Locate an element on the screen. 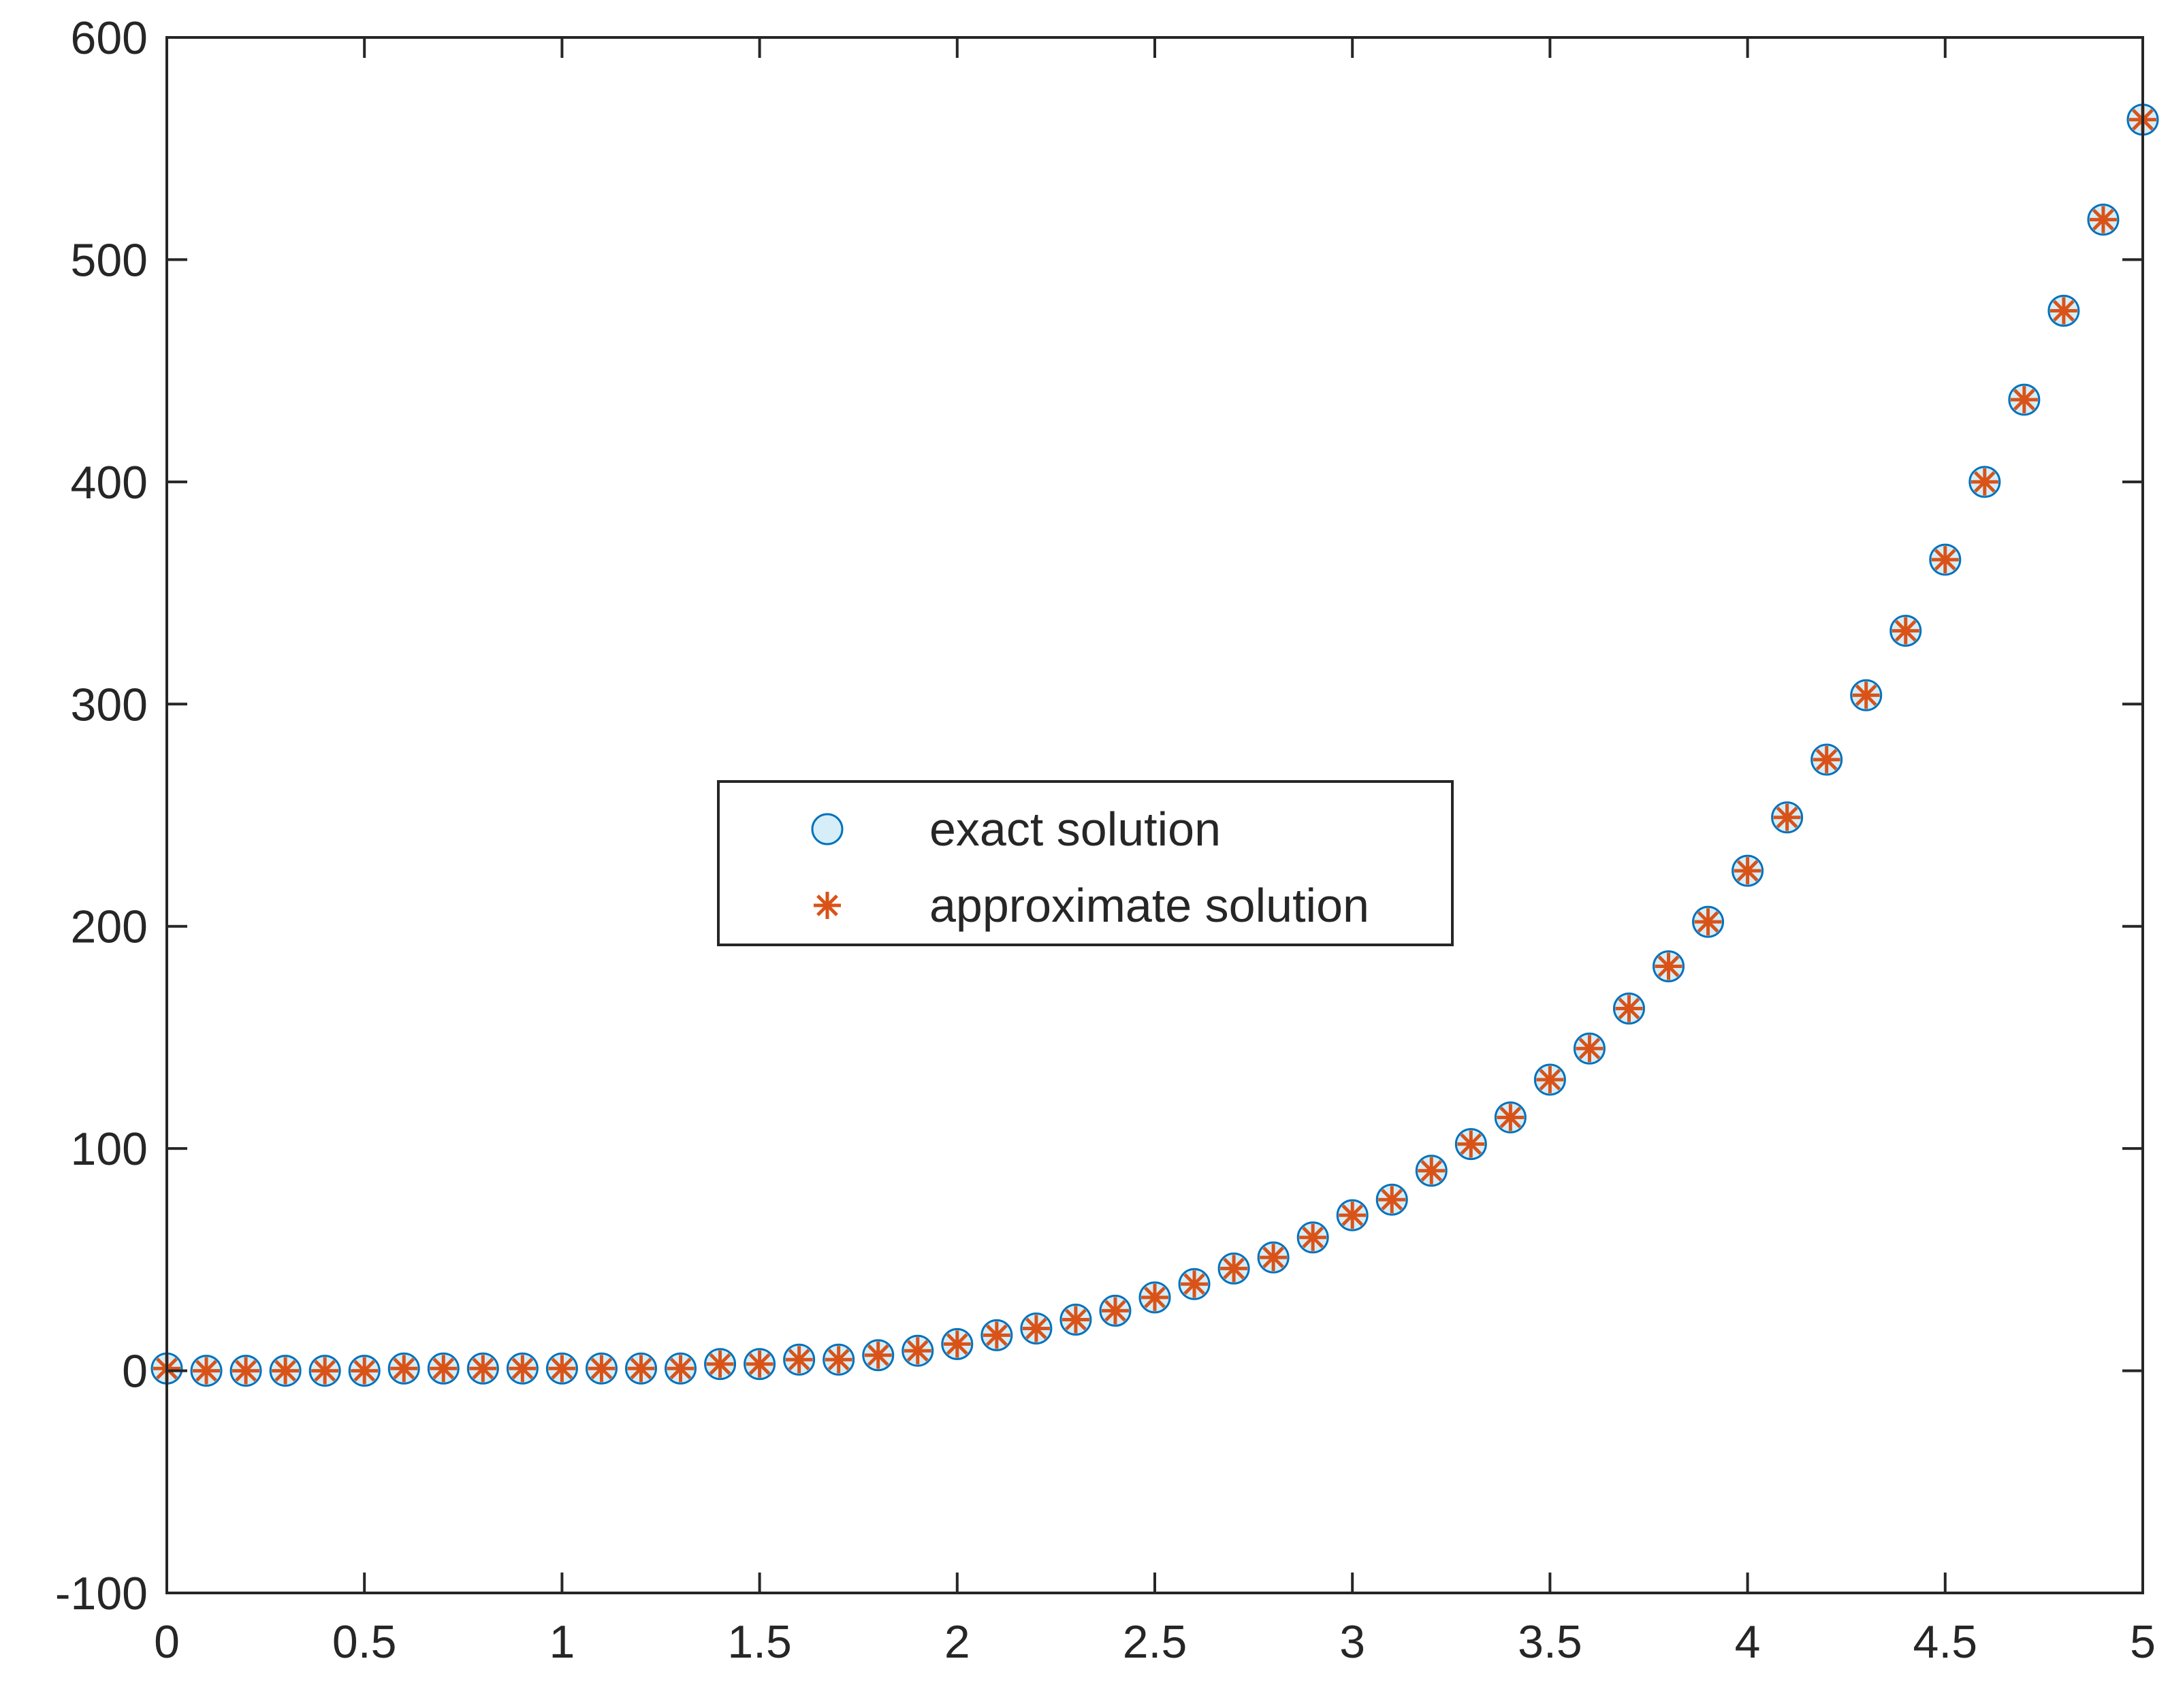 The width and height of the screenshot is (2170, 1708). y-tick-label: 400 is located at coordinates (109, 483).